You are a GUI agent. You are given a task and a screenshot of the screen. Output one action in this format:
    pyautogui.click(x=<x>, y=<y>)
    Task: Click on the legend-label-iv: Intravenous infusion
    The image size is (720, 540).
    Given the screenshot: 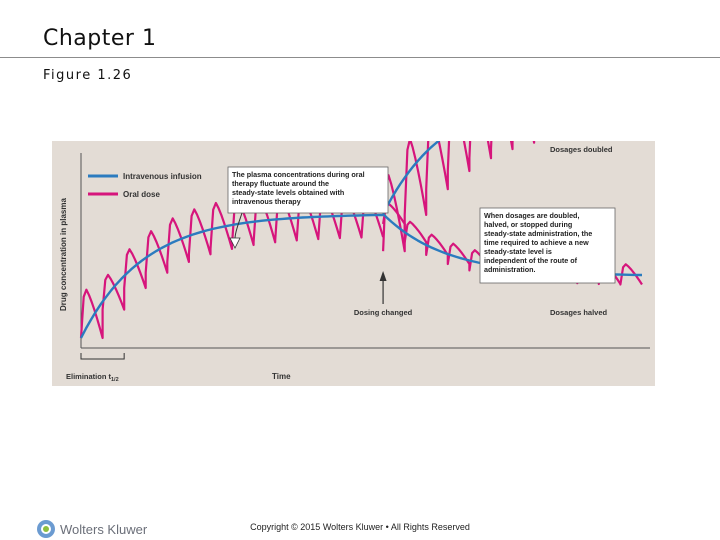 What is the action you would take?
    pyautogui.click(x=162, y=176)
    